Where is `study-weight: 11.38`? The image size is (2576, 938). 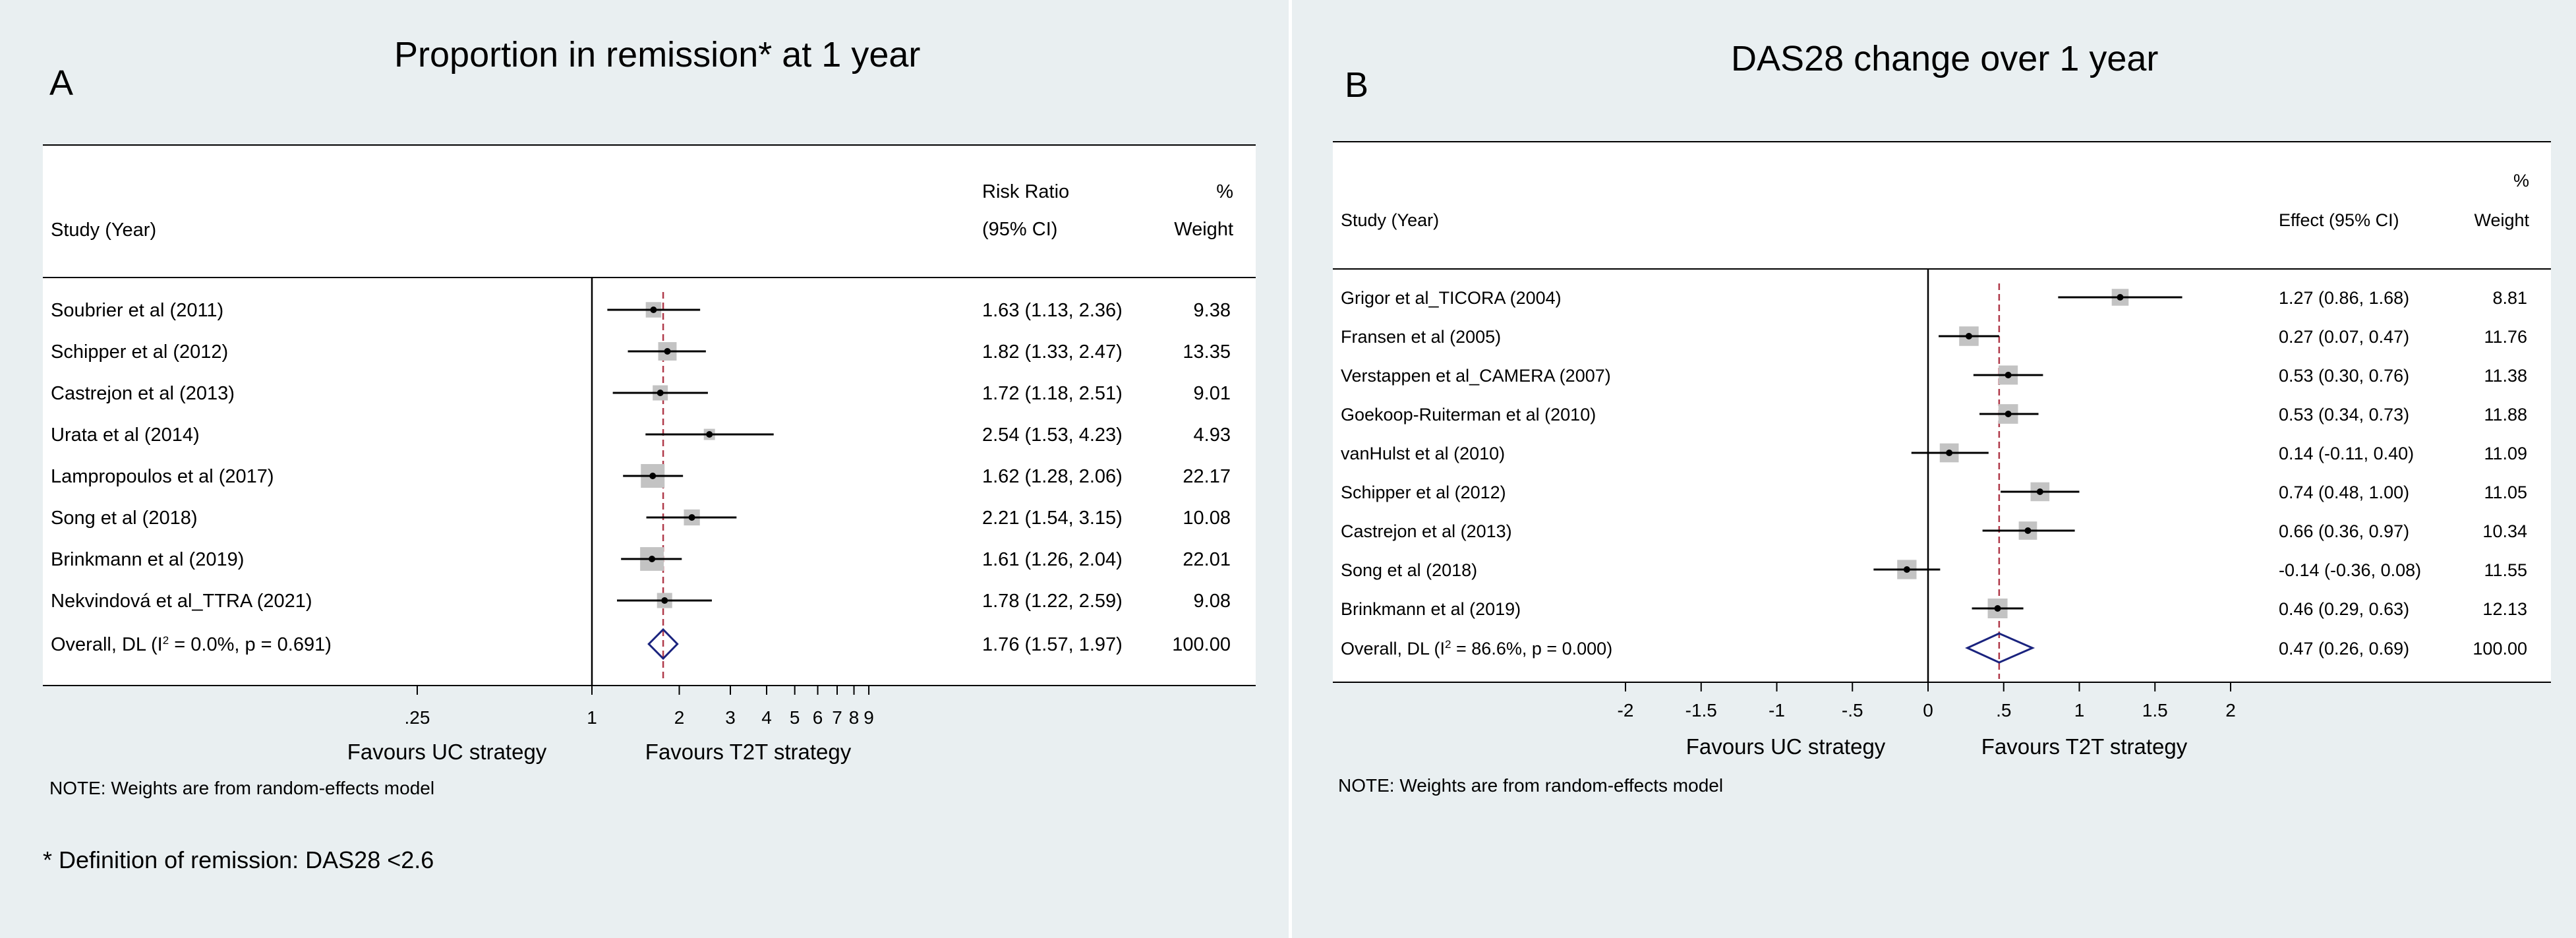 study-weight: 11.38 is located at coordinates (2505, 376).